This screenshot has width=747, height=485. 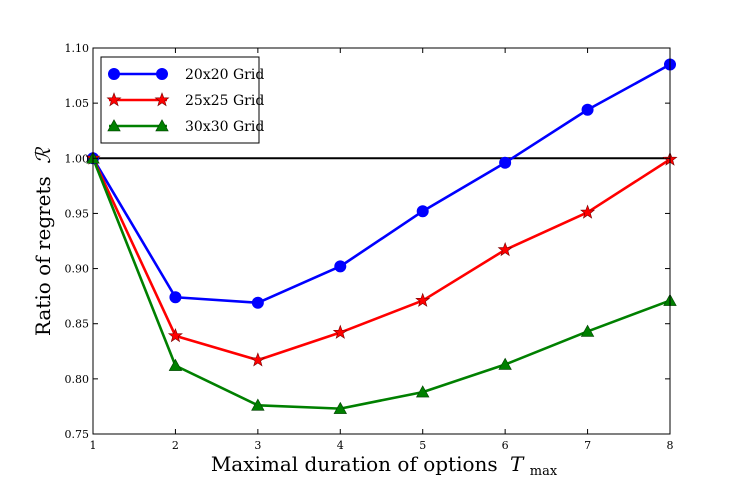 What do you see at coordinates (77, 269) in the screenshot?
I see `y-tick-label: 0.90` at bounding box center [77, 269].